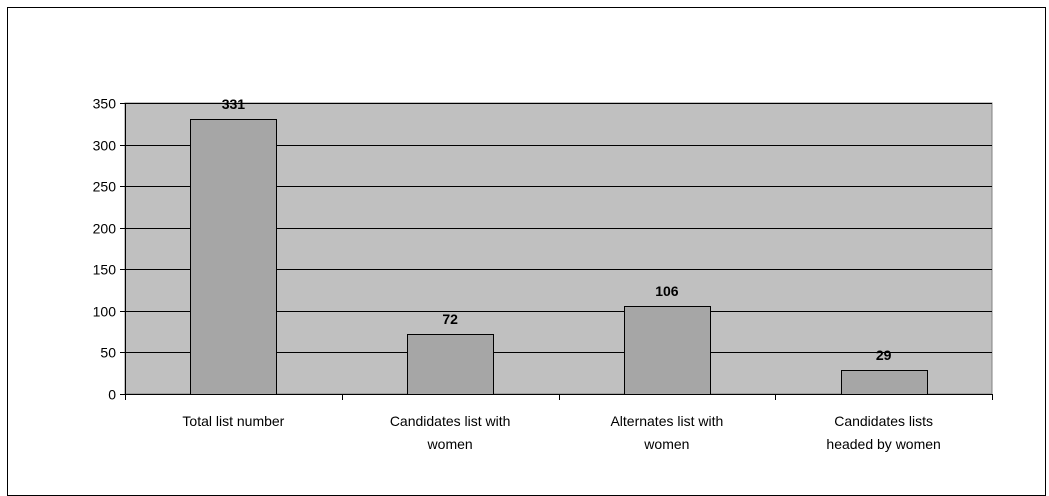 The width and height of the screenshot is (1049, 496). What do you see at coordinates (450, 421) in the screenshot?
I see `x-tick-label-line: Candidates list with` at bounding box center [450, 421].